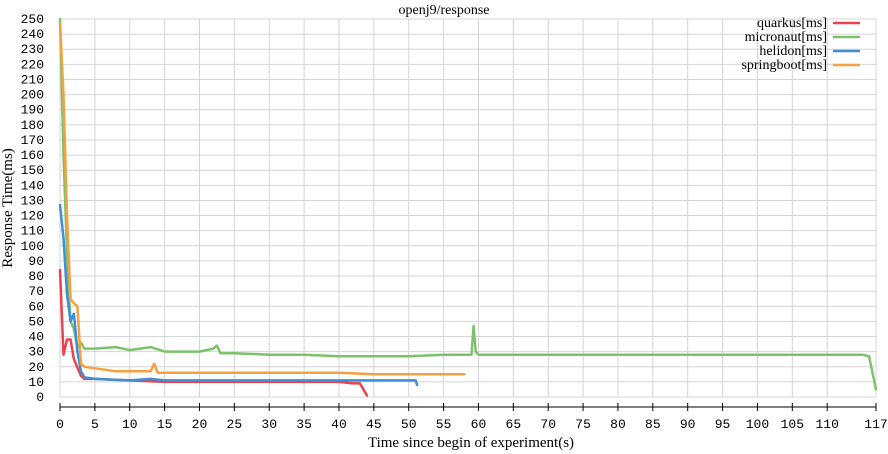  What do you see at coordinates (409, 424) in the screenshot?
I see `x-tick-label: 50` at bounding box center [409, 424].